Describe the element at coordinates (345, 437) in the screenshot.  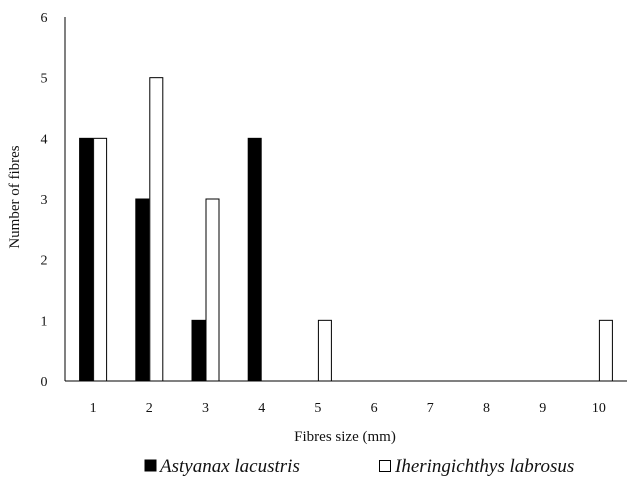
I see `x-axis-title: Fibres size (mm)` at that location.